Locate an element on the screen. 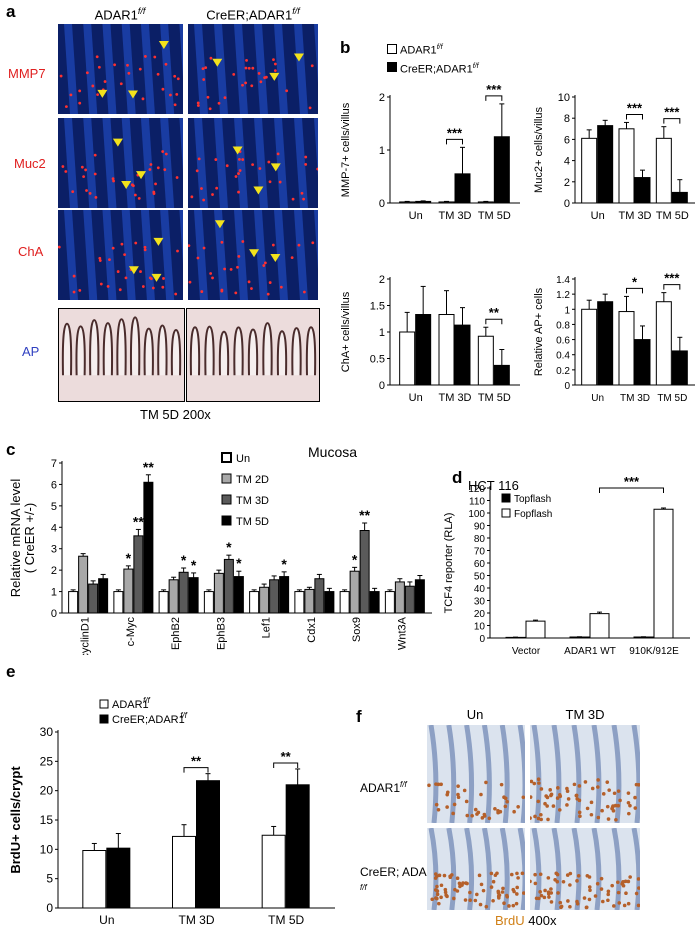 This screenshot has height=935, width=700. x-tick-label: ADAR1 WT is located at coordinates (590, 651).